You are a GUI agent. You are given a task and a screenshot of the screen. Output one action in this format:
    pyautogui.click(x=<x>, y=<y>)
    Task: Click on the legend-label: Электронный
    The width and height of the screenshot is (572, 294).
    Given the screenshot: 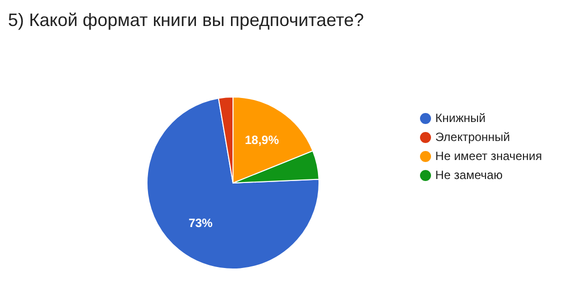 What is the action you would take?
    pyautogui.click(x=472, y=137)
    